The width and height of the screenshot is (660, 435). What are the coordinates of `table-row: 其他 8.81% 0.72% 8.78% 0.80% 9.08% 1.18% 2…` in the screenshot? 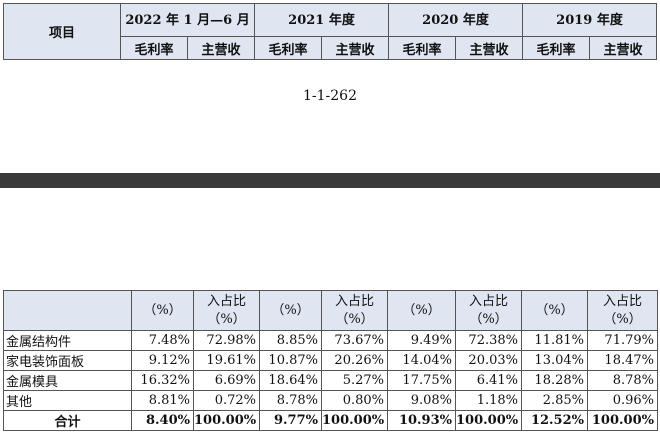 It's located at (330, 400).